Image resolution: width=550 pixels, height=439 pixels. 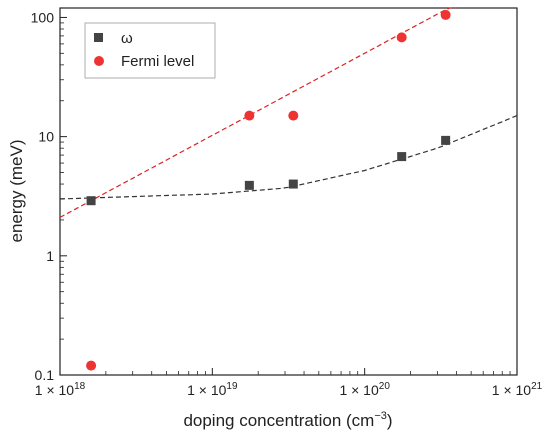 I want to click on y-tick-label-3: 100, so click(x=43, y=17).